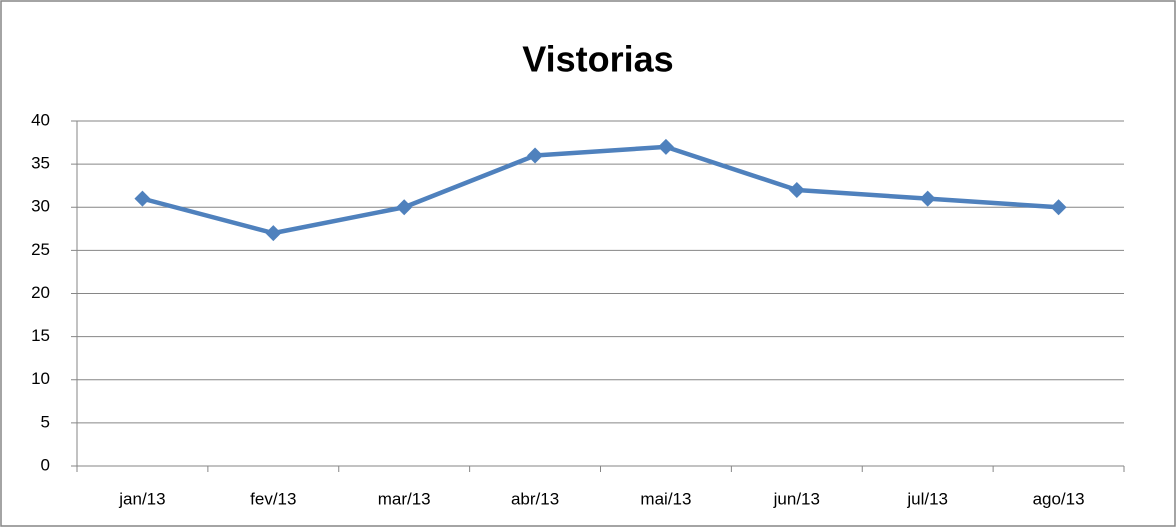  Describe the element at coordinates (273, 498) in the screenshot. I see `x-tick-label: fev/13` at that location.